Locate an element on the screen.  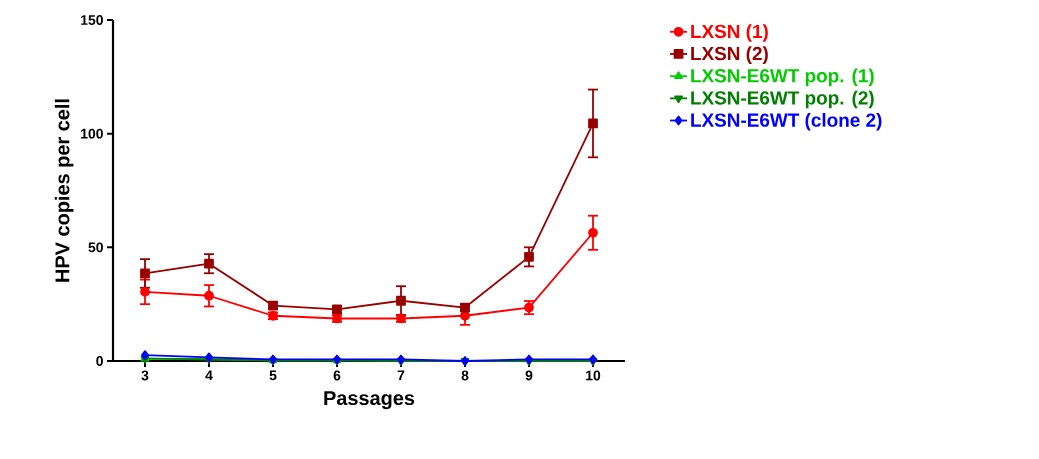
x-tick-label: 10 is located at coordinates (593, 375).